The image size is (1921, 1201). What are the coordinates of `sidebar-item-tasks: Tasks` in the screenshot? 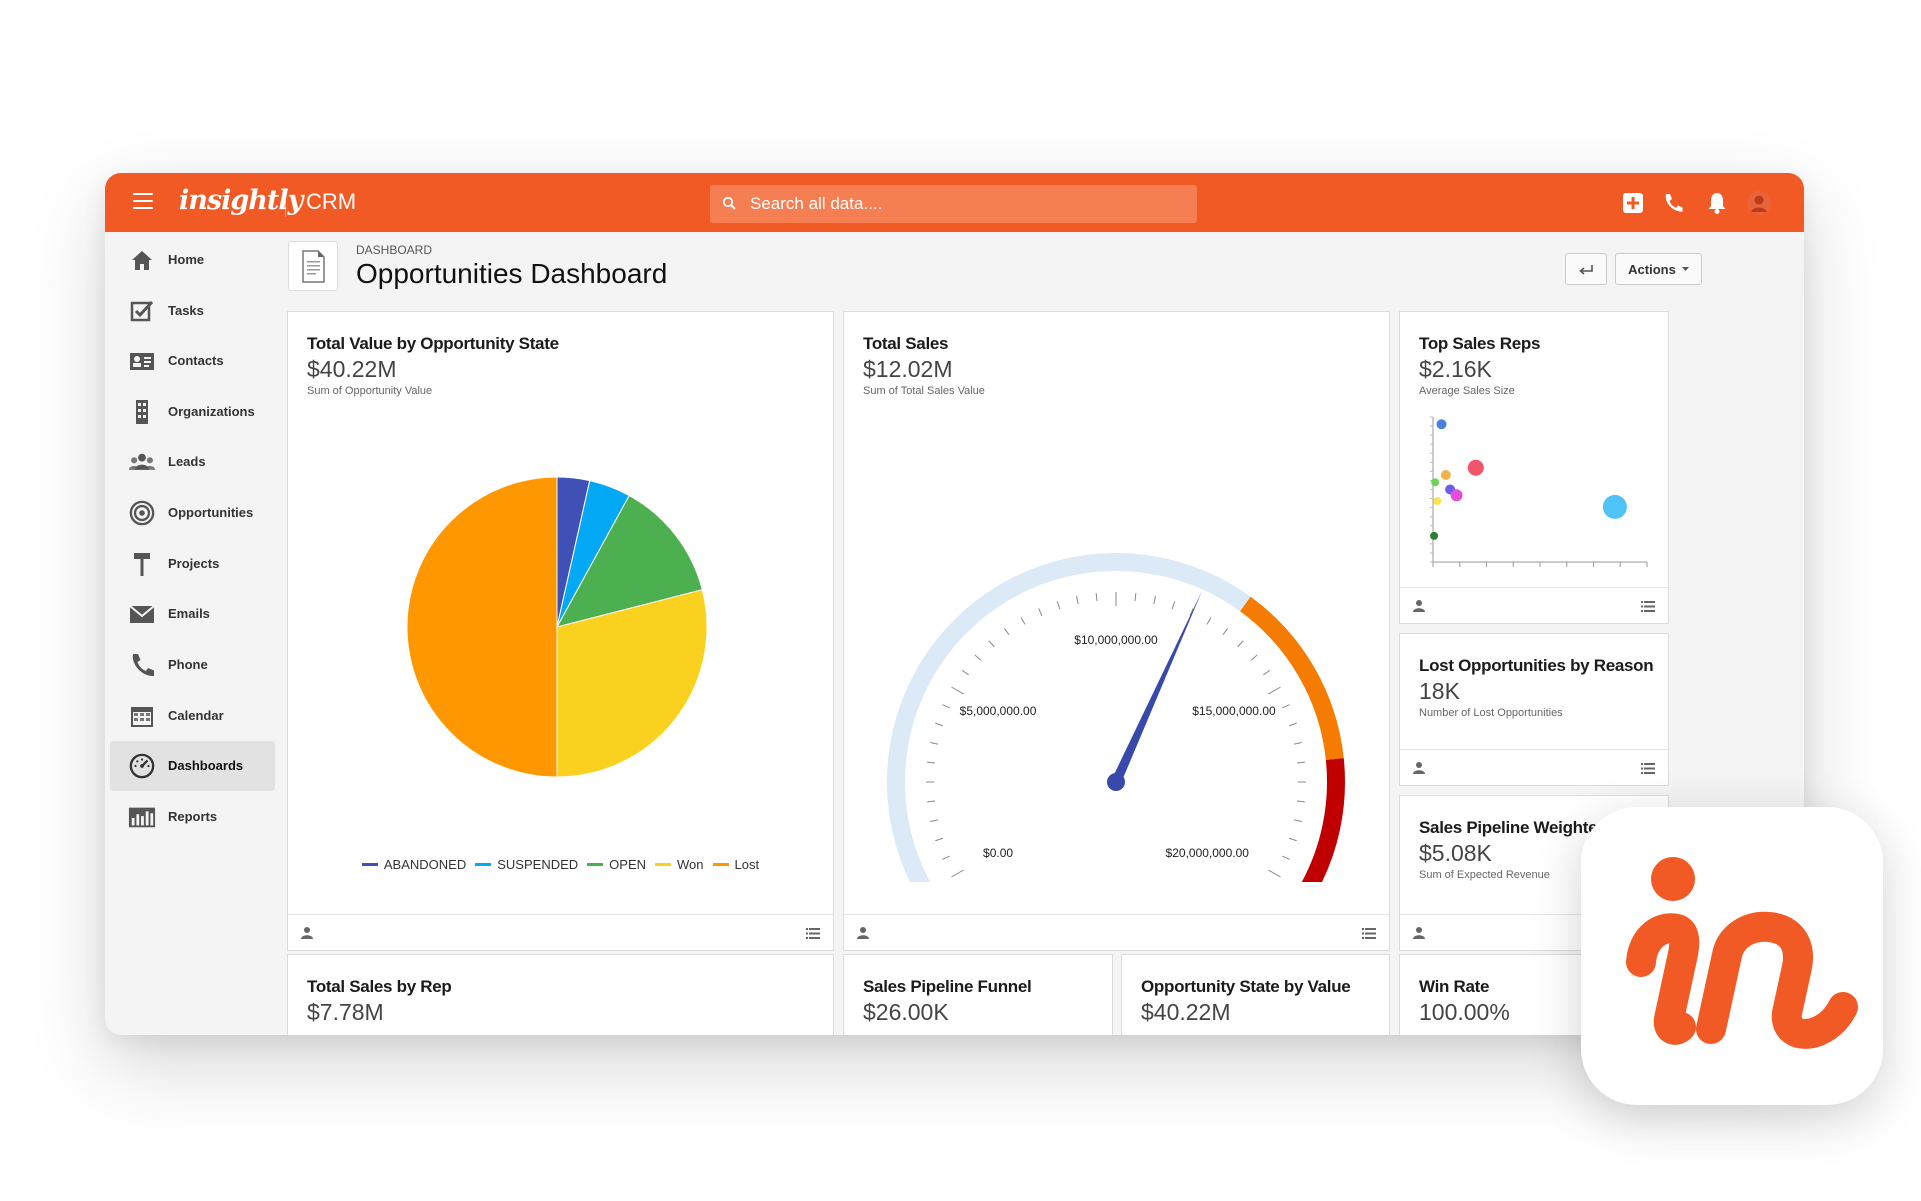 It's located at (192, 311).